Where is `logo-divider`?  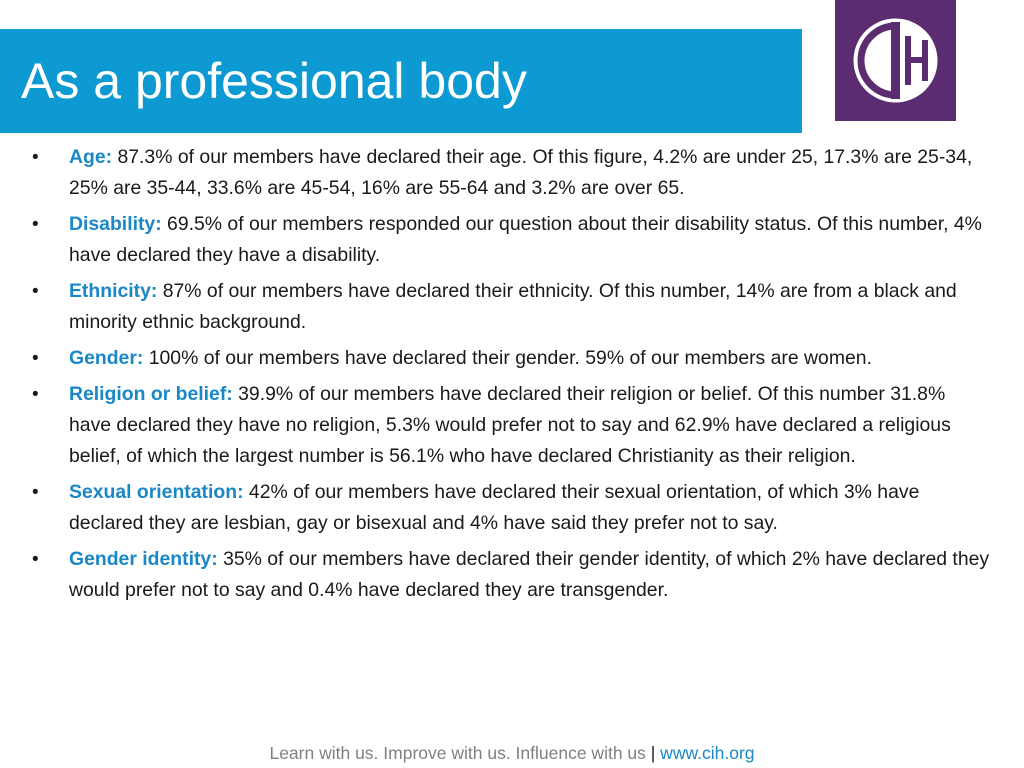
logo-divider is located at coordinates (895, 60).